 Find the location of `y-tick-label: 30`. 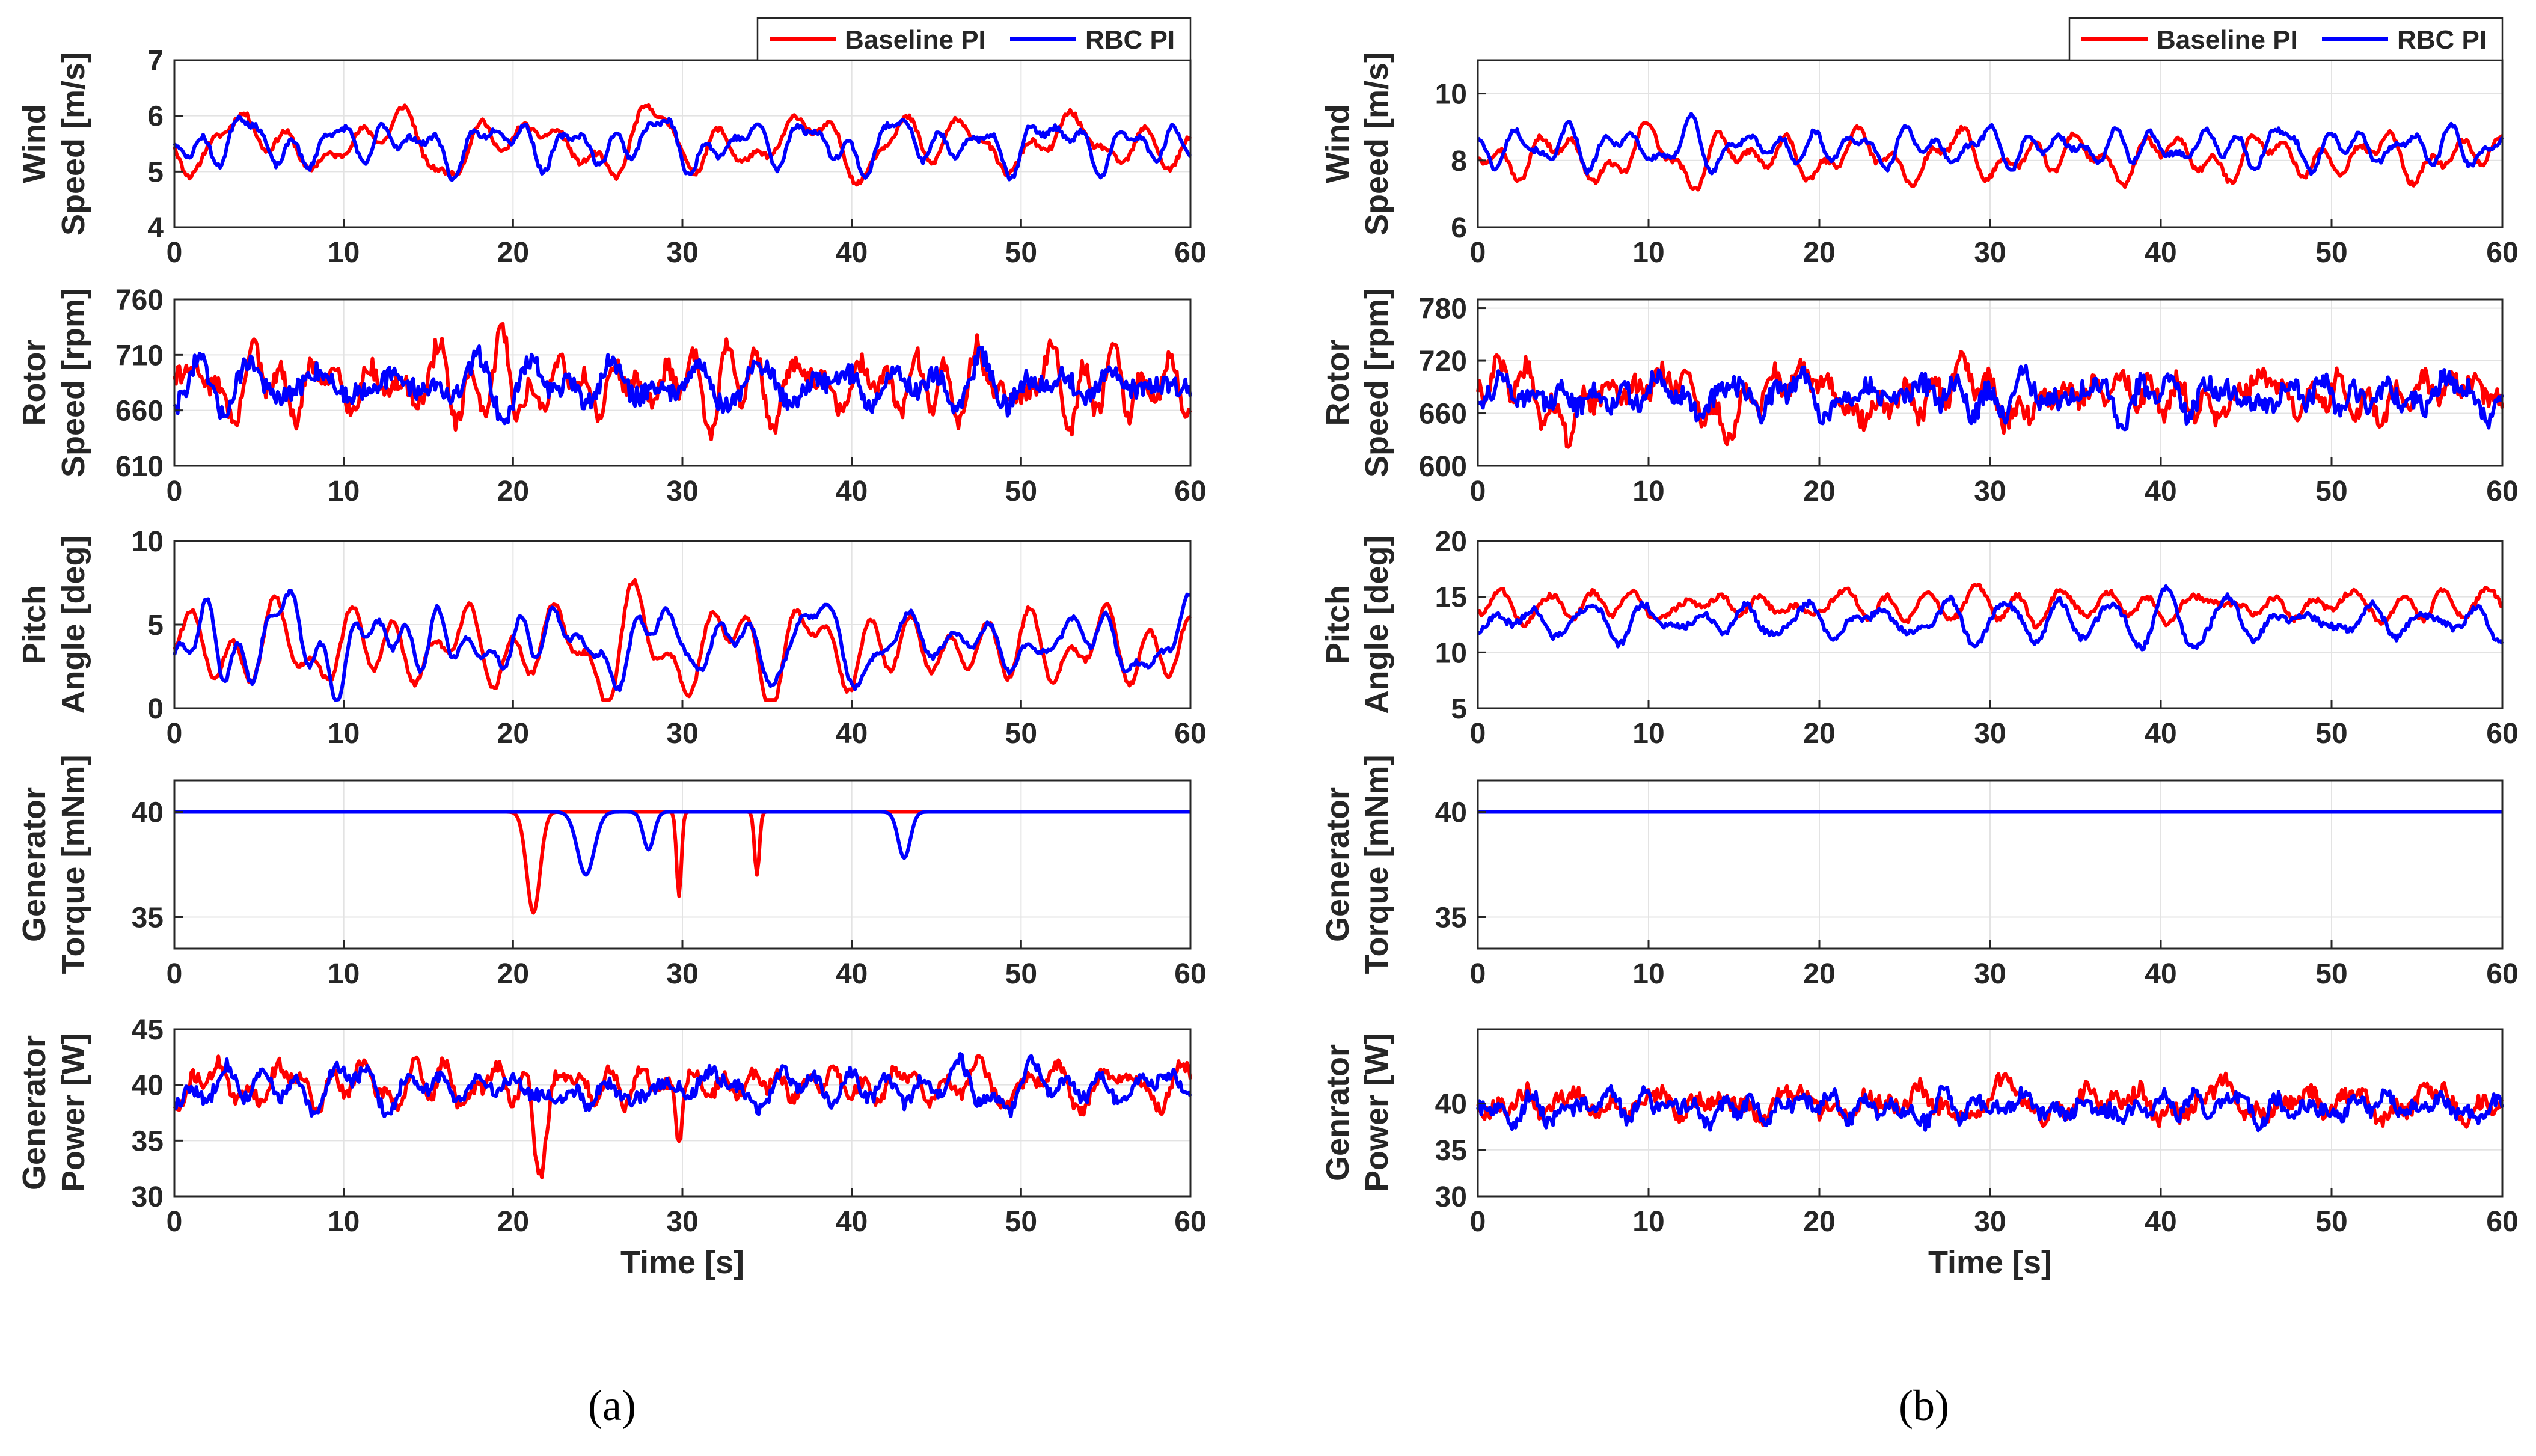

y-tick-label: 30 is located at coordinates (148, 1197).